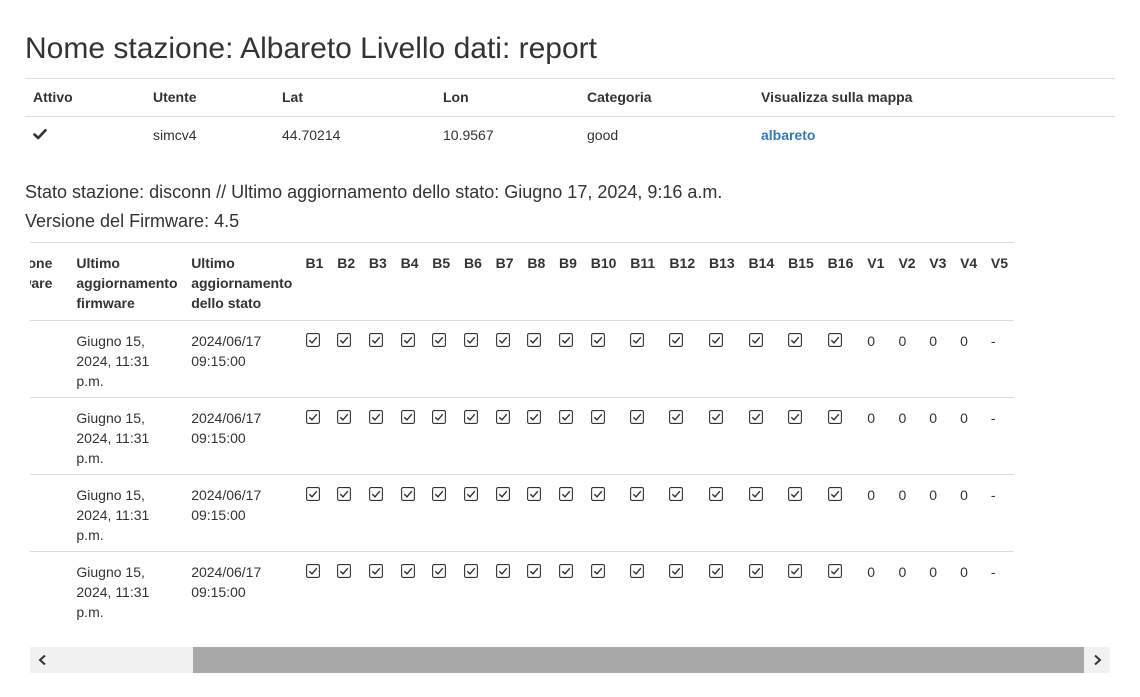 This screenshot has height=697, width=1140. Describe the element at coordinates (638, 660) in the screenshot. I see `scrollbar-thumb` at that location.